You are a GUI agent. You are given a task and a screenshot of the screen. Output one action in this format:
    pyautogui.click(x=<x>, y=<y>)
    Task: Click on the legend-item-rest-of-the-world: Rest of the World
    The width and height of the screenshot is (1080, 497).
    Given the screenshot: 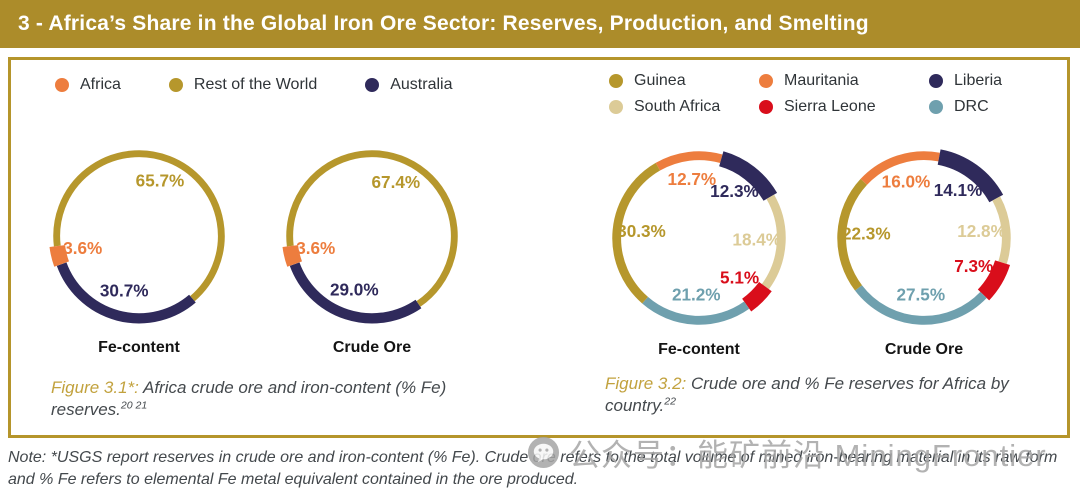 What is the action you would take?
    pyautogui.click(x=243, y=85)
    